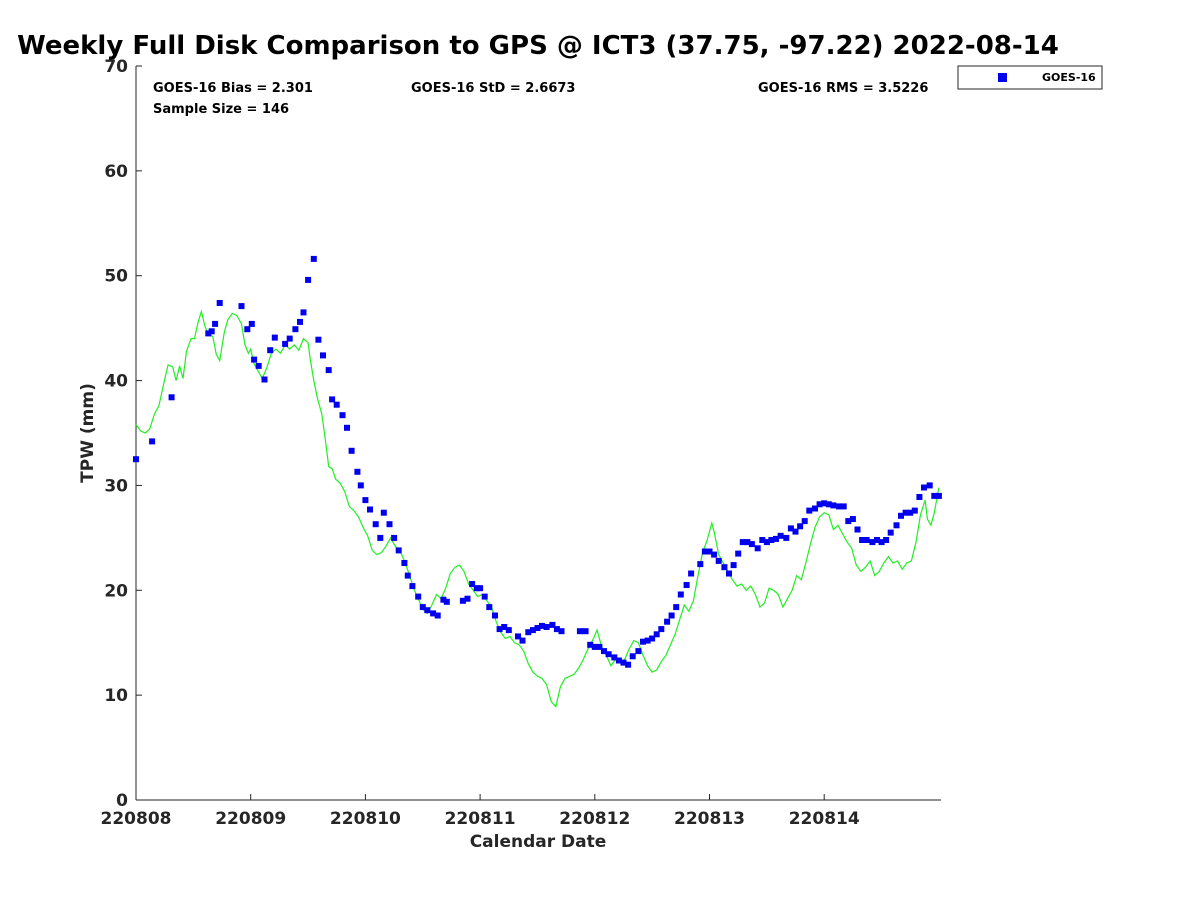  Describe the element at coordinates (1069, 77) in the screenshot. I see `legend-label: GOES-16` at that location.